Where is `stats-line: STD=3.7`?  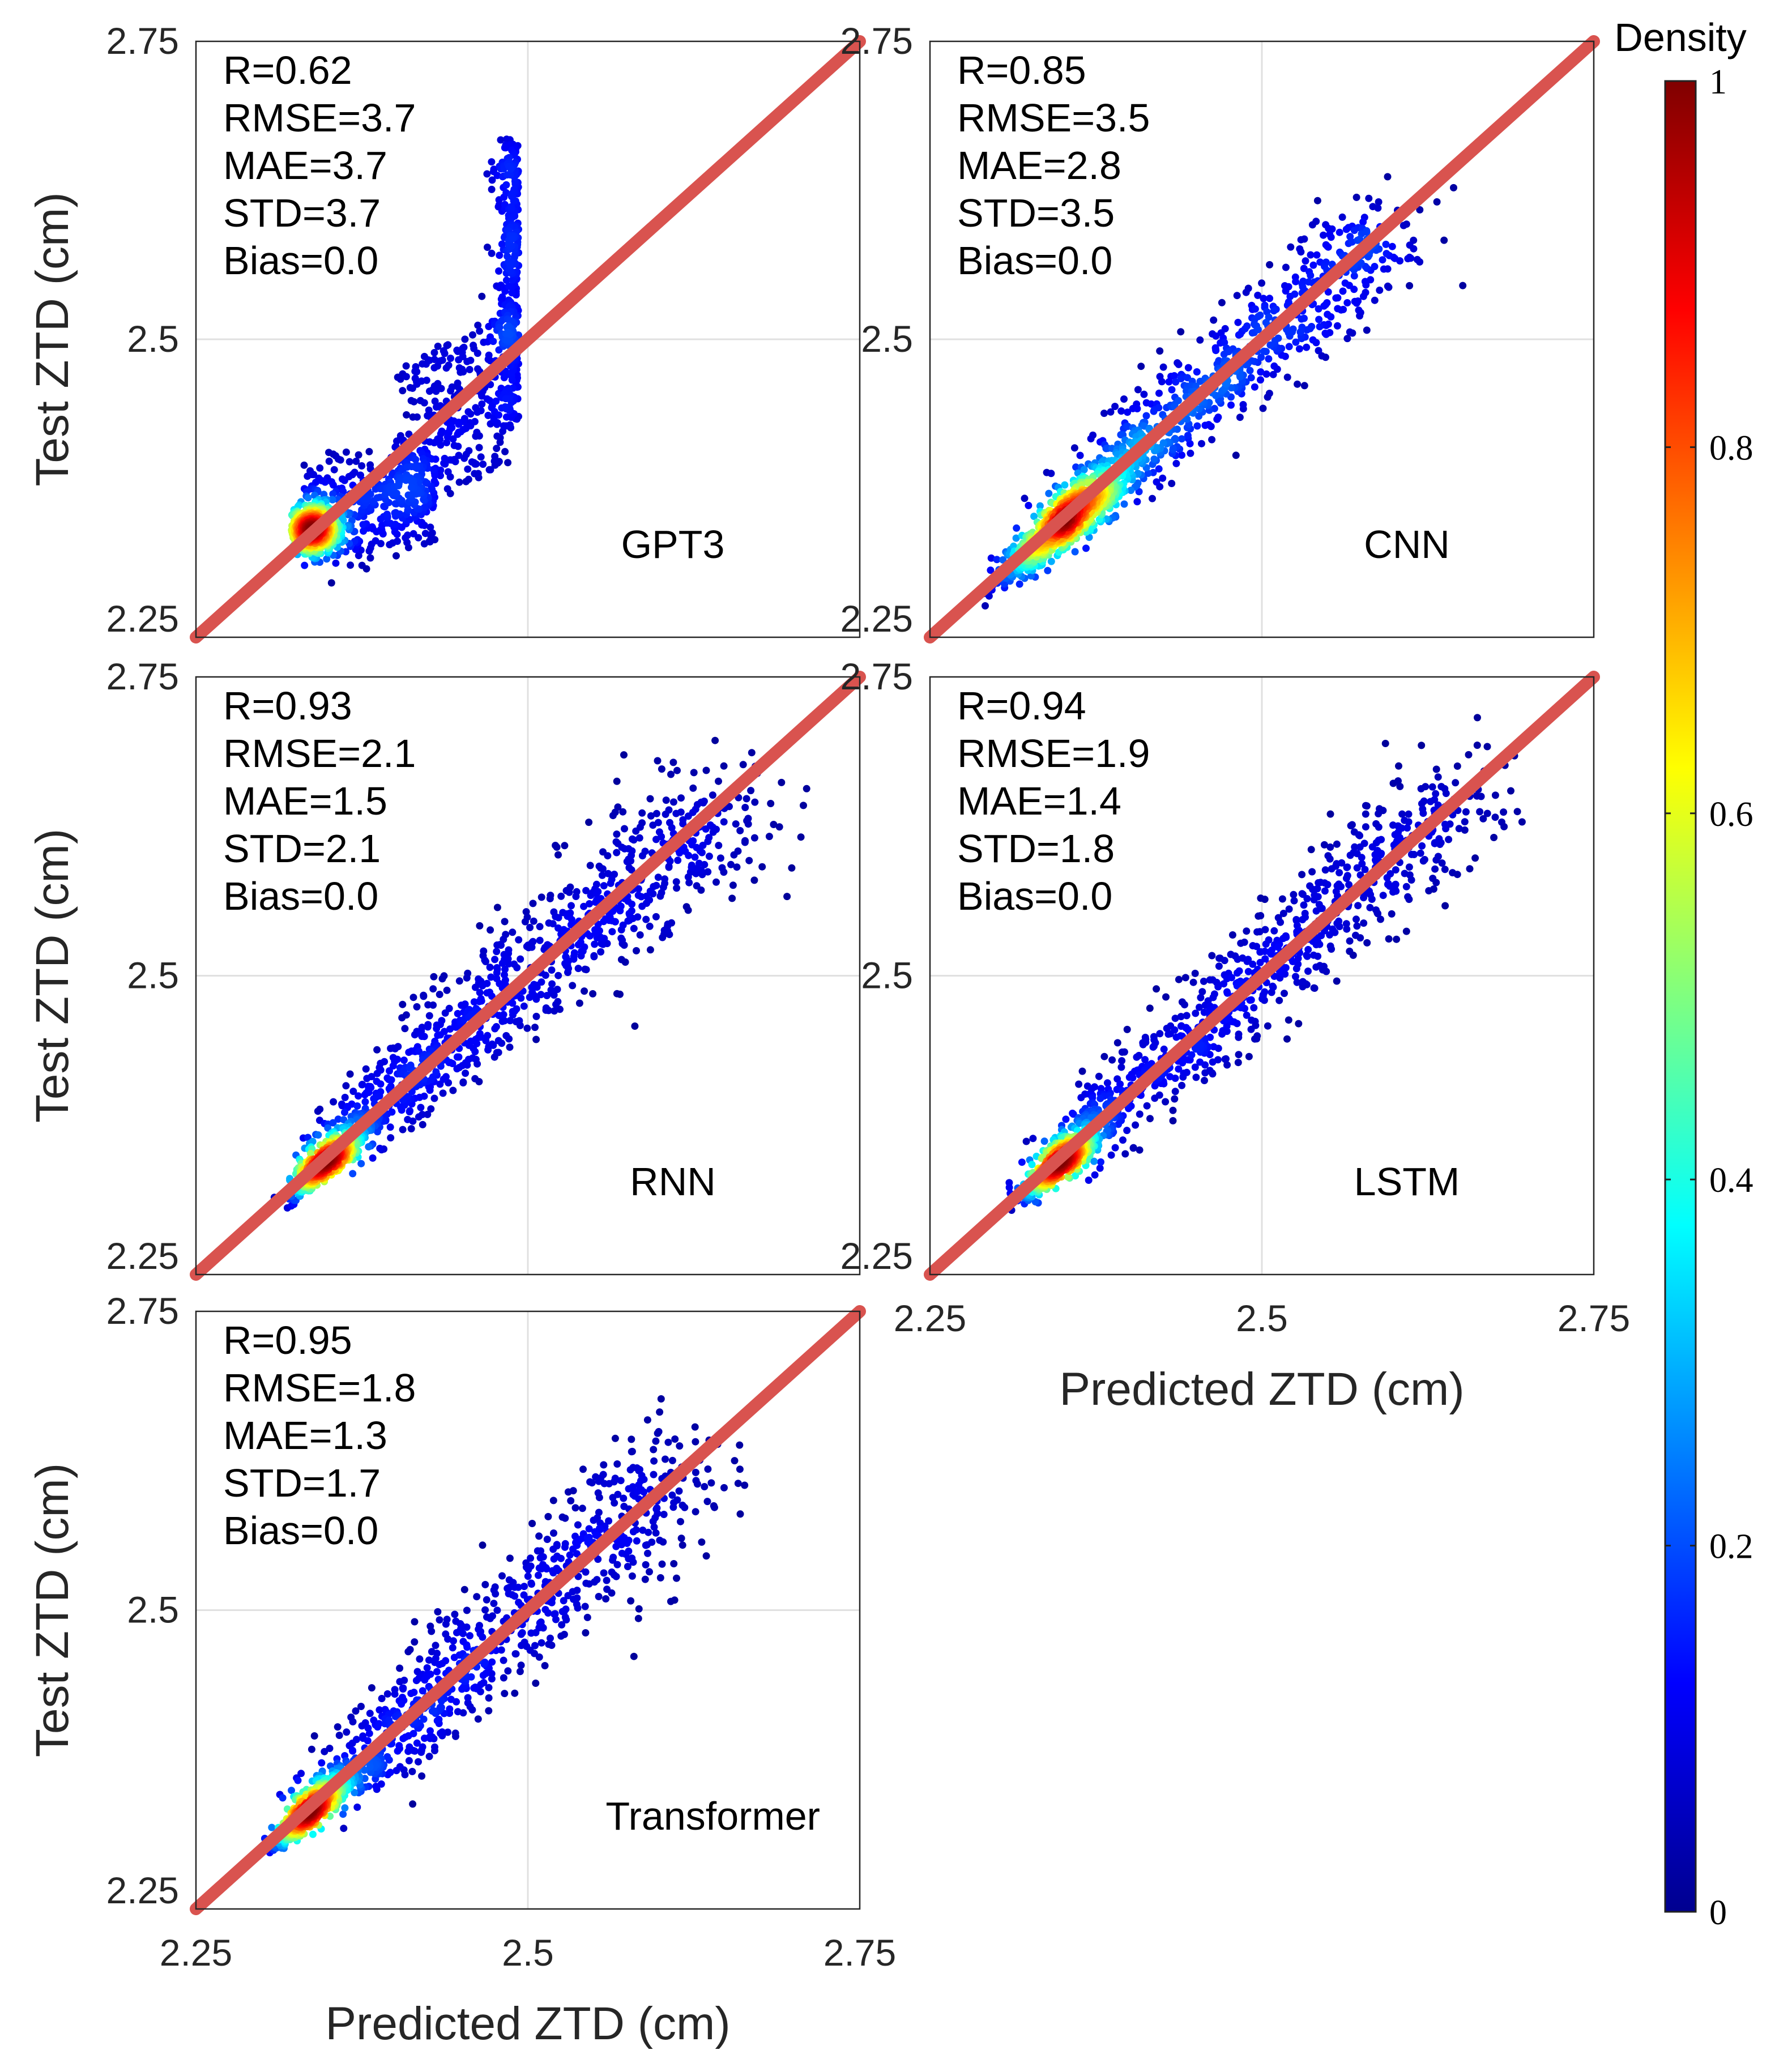 stats-line: STD=3.7 is located at coordinates (302, 213).